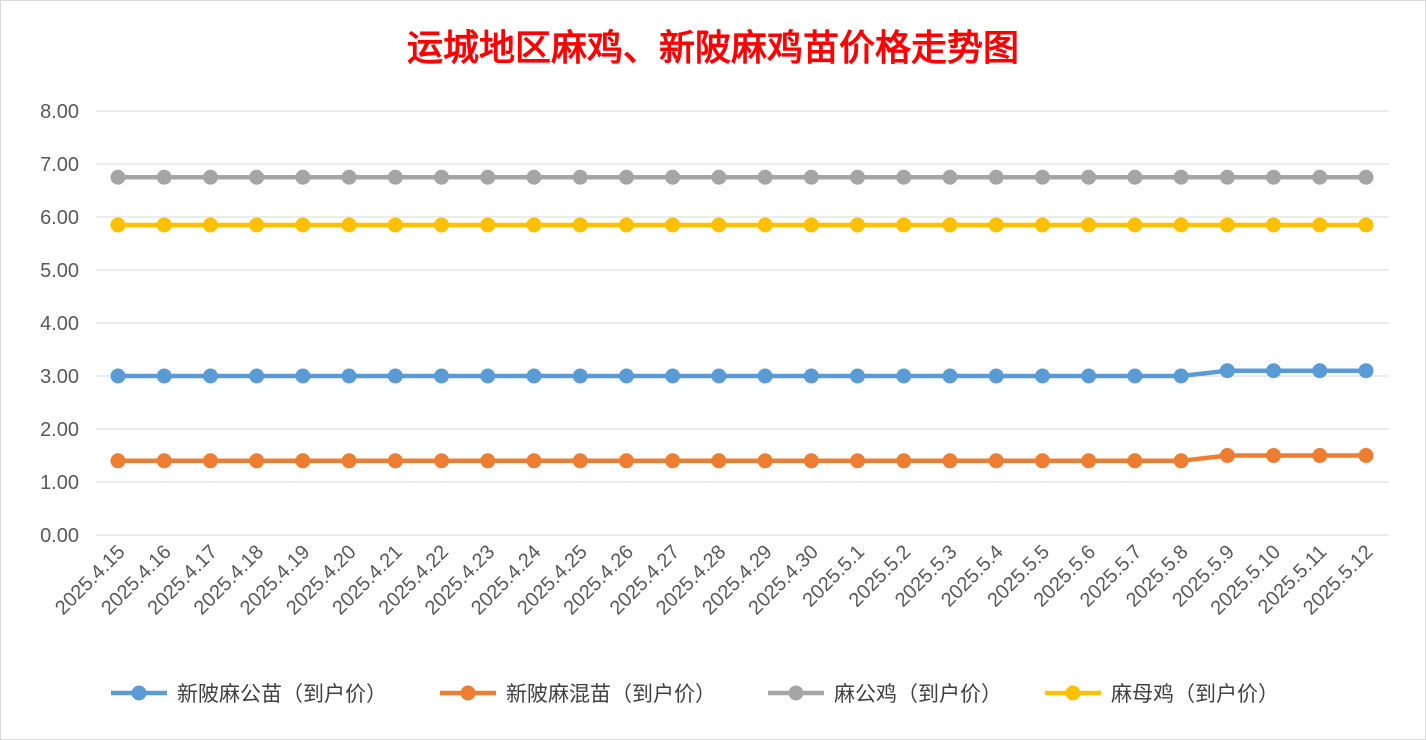 The image size is (1426, 740). I want to click on y-axis-tick-labels: 0.00 1.00 2.00 3.00 4.00 5.00 6.00 7.00 8.00, so click(59, 324).